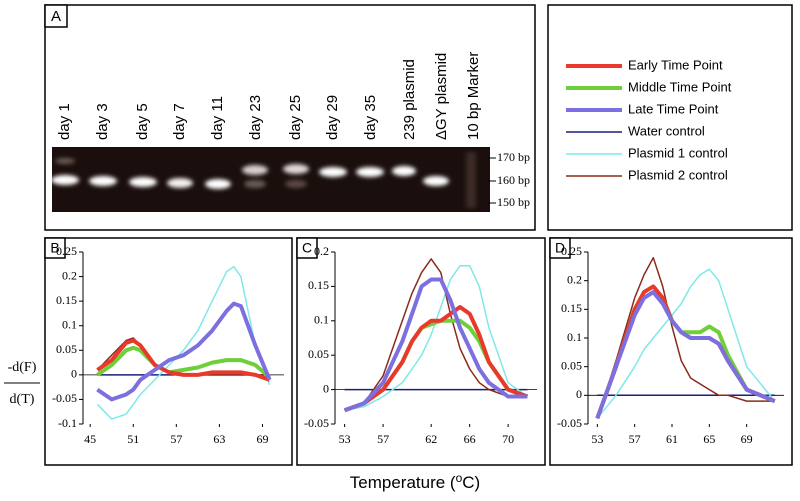 Image resolution: width=800 pixels, height=501 pixels. I want to click on lane-label: day 11, so click(217, 118).